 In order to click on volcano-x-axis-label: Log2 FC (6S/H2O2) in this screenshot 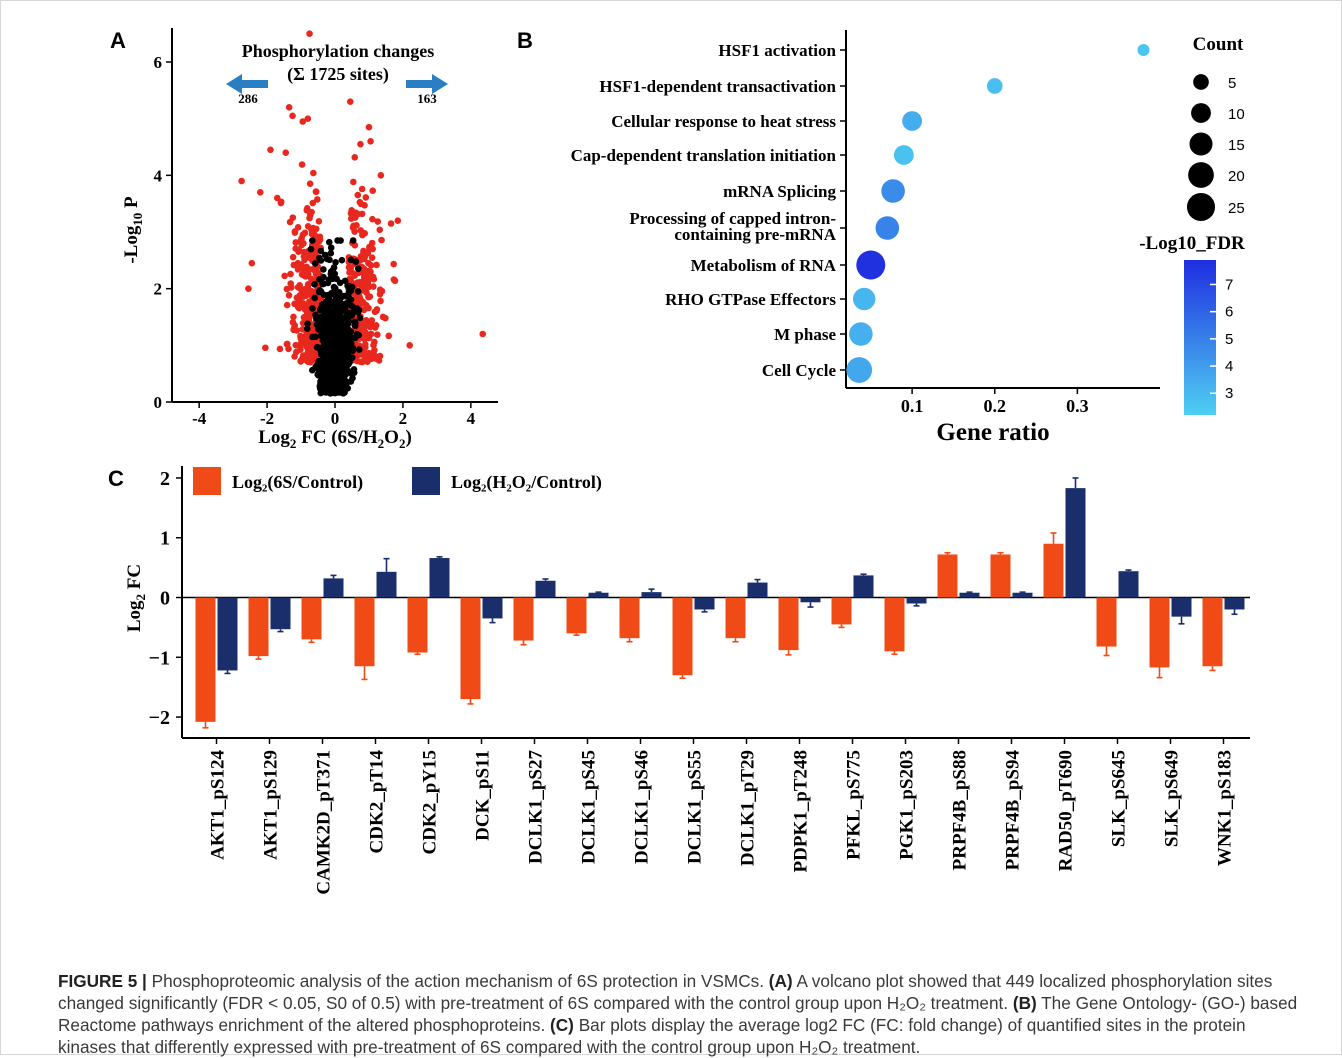, I will do `click(335, 439)`.